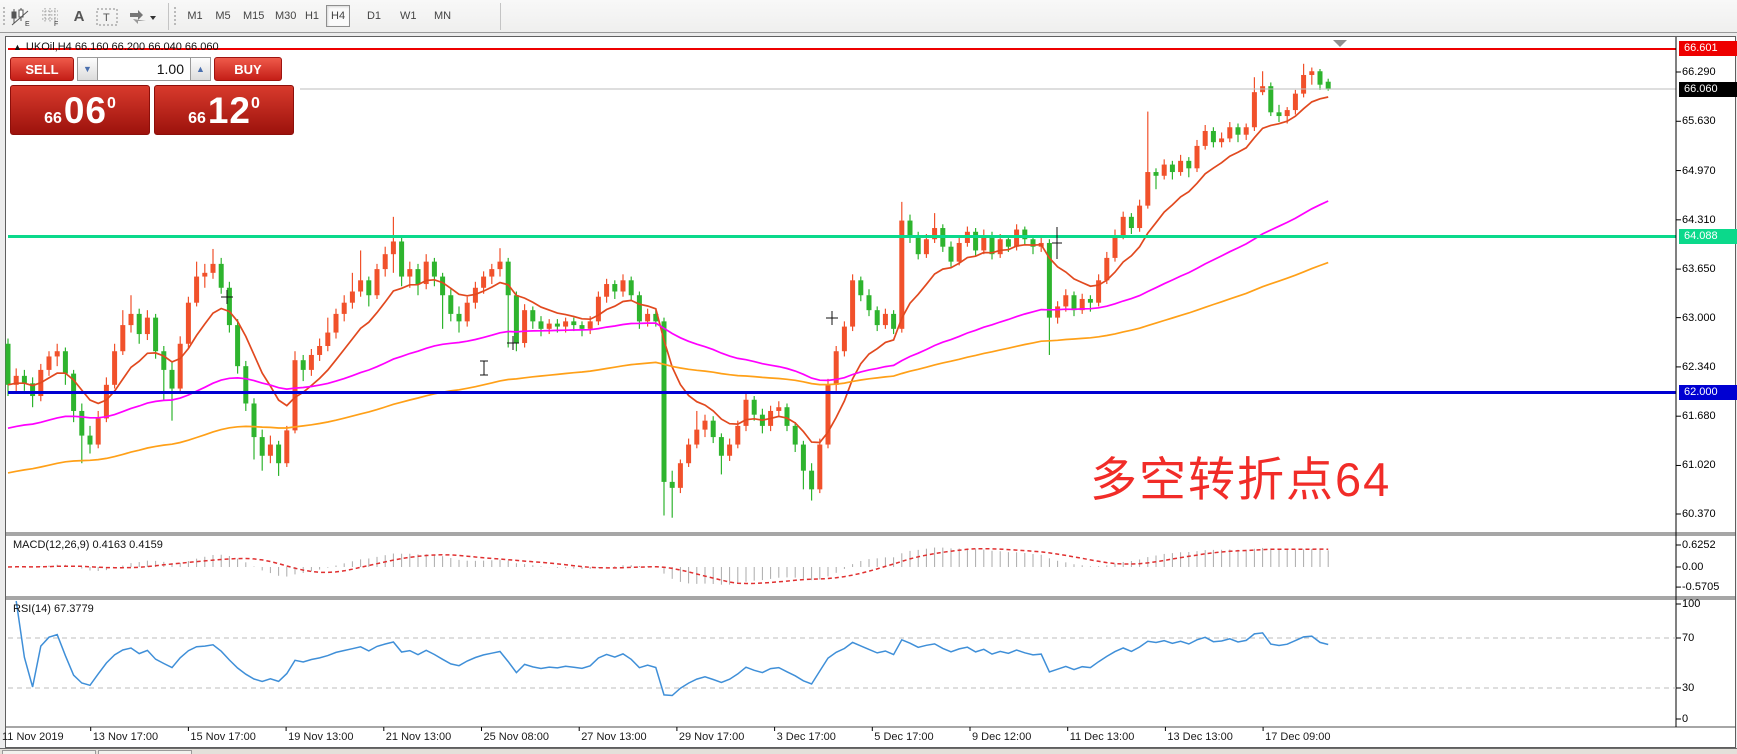 The height and width of the screenshot is (754, 1737). What do you see at coordinates (1102, 737) in the screenshot?
I see `time-axis-label: 11 Dec 13:00` at bounding box center [1102, 737].